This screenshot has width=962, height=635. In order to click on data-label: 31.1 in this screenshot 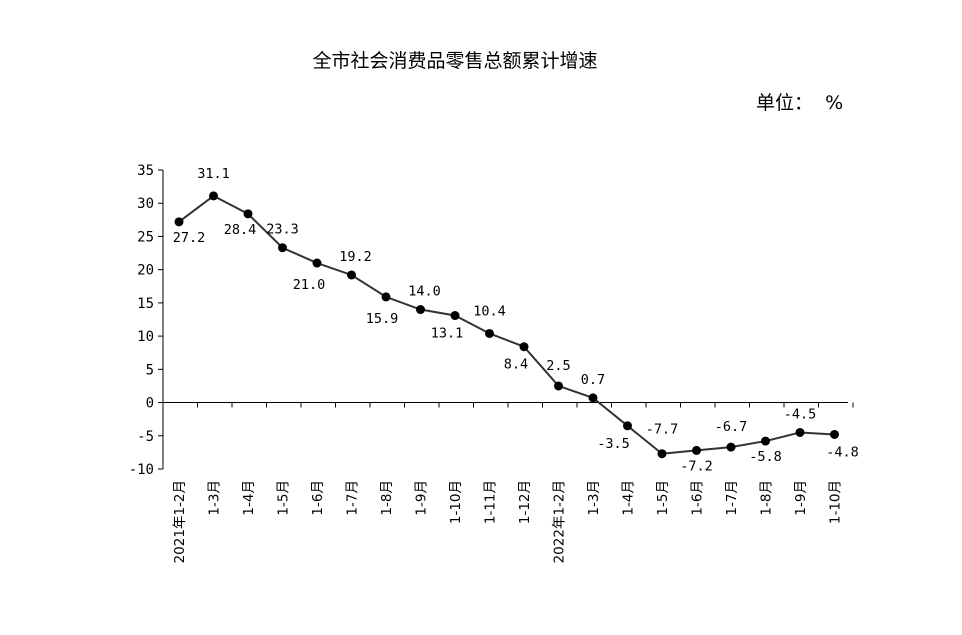, I will do `click(213, 174)`.